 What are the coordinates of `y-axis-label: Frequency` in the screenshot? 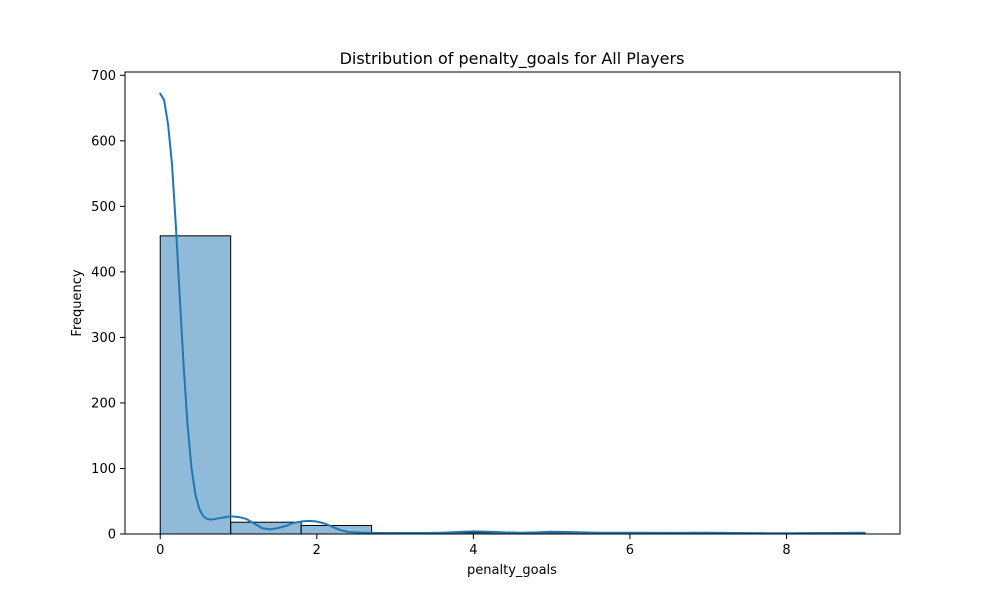 It's located at (77, 302).